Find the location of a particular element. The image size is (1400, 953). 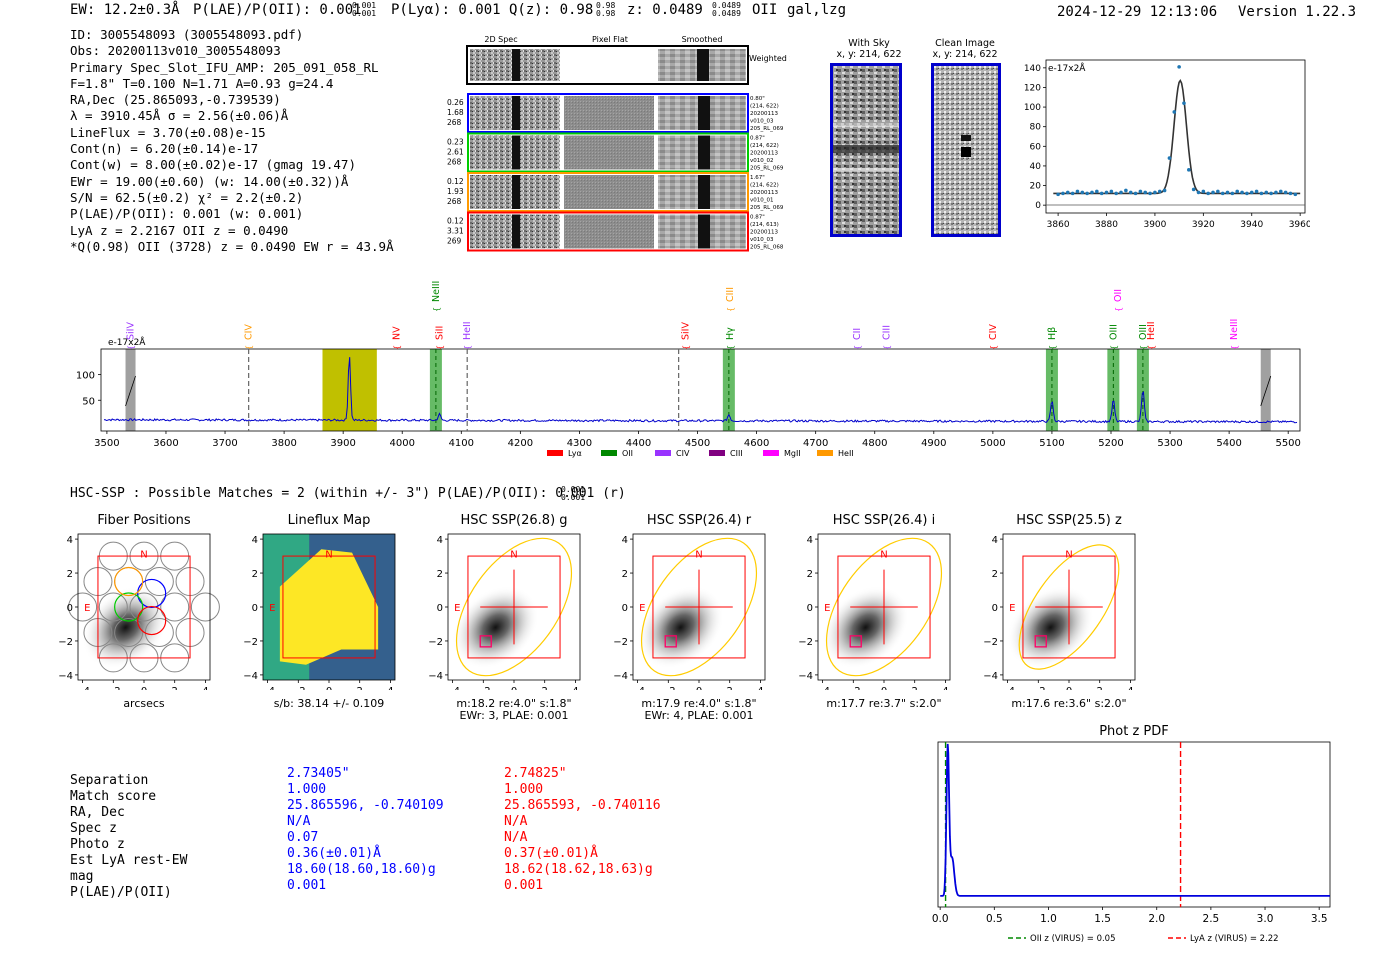

full-spectrum-frame is located at coordinates (700, 390).